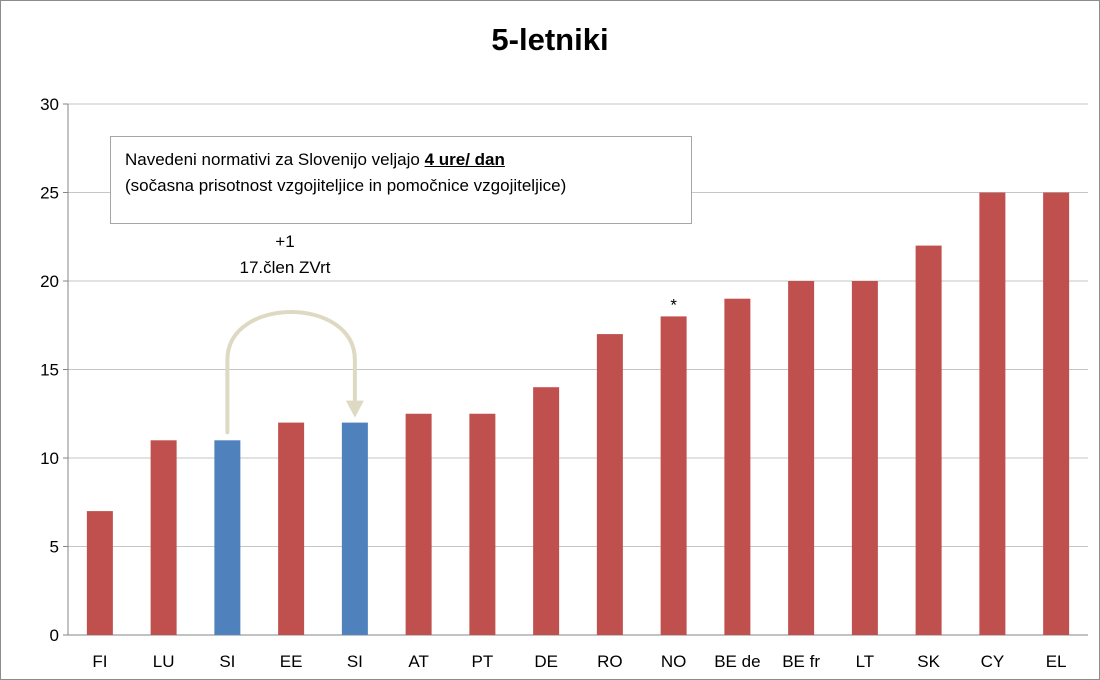 This screenshot has height=680, width=1100. Describe the element at coordinates (164, 661) in the screenshot. I see `x-tick-label: LU` at that location.